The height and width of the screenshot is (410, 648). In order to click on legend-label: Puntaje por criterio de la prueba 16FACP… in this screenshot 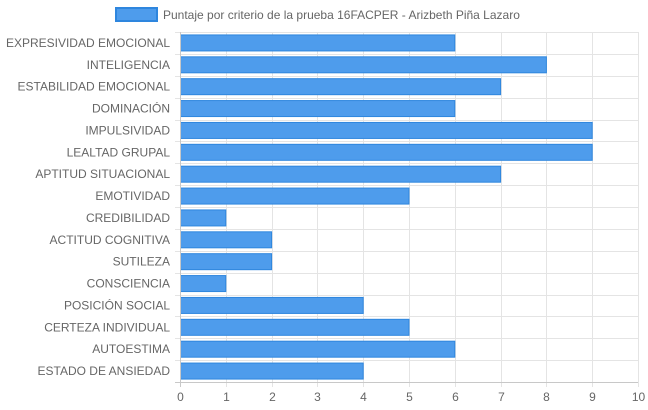, I will do `click(341, 15)`.